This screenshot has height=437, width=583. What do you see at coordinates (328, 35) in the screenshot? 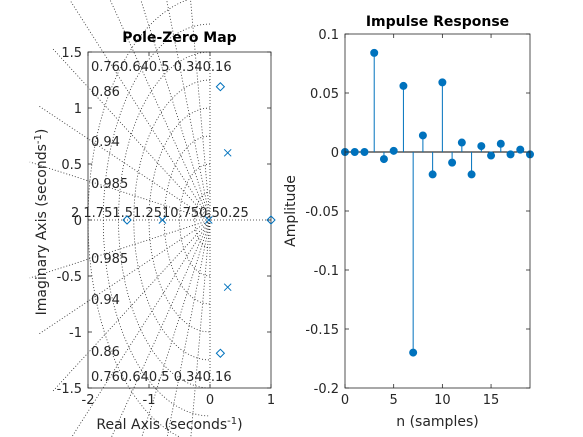
I see `y-tick-label: 0.1` at bounding box center [328, 35].